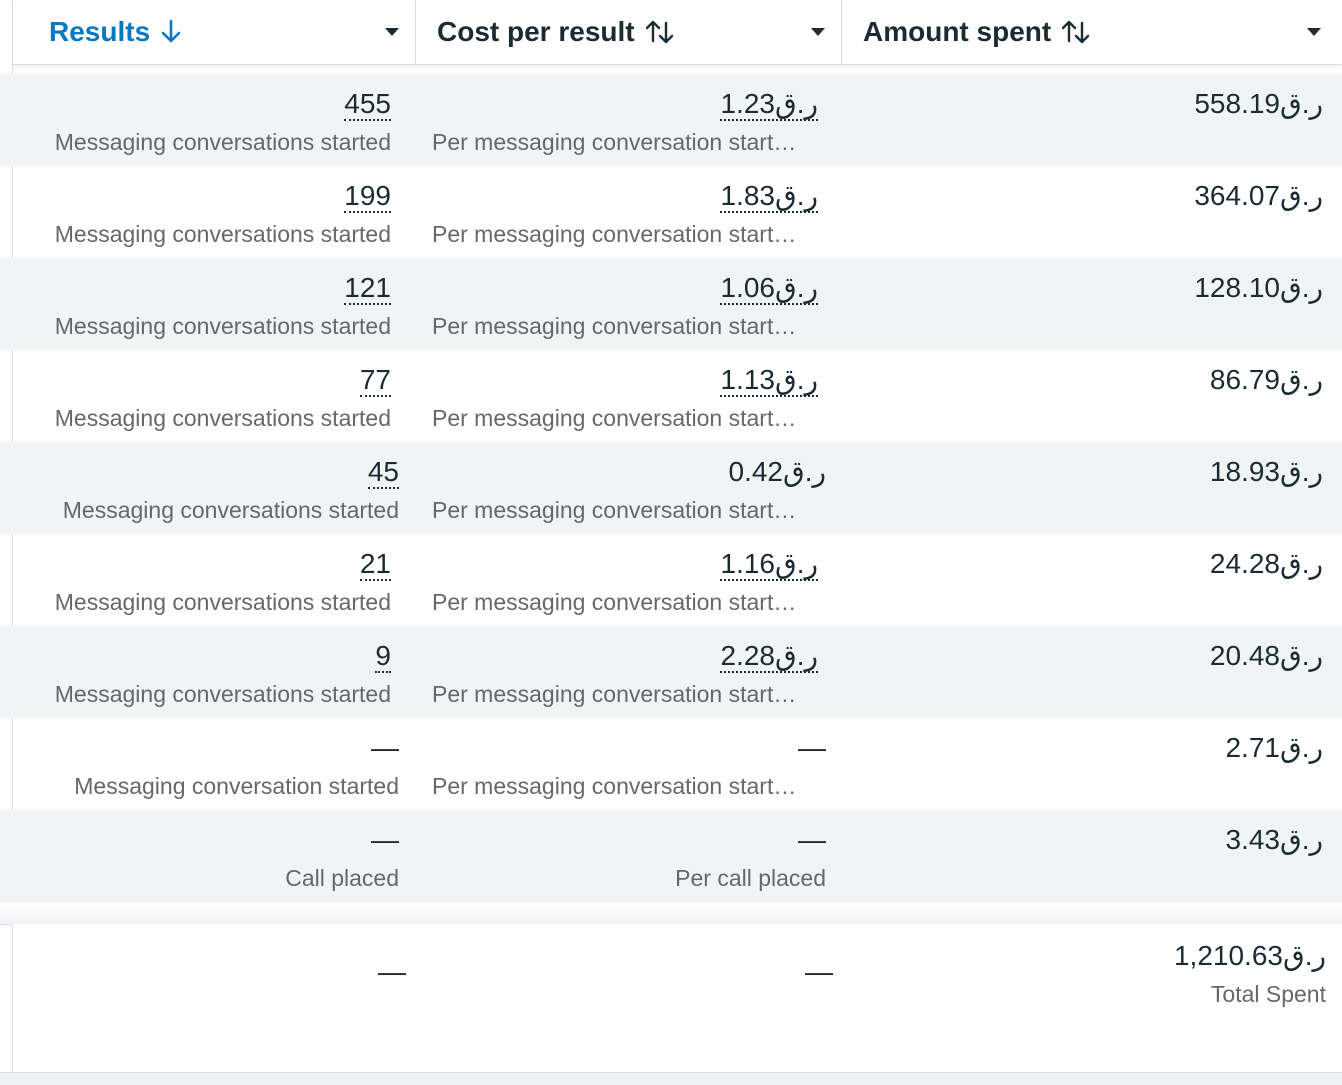 The image size is (1342, 1085). I want to click on results-cell: 121 Messaging conversations started, so click(202, 304).